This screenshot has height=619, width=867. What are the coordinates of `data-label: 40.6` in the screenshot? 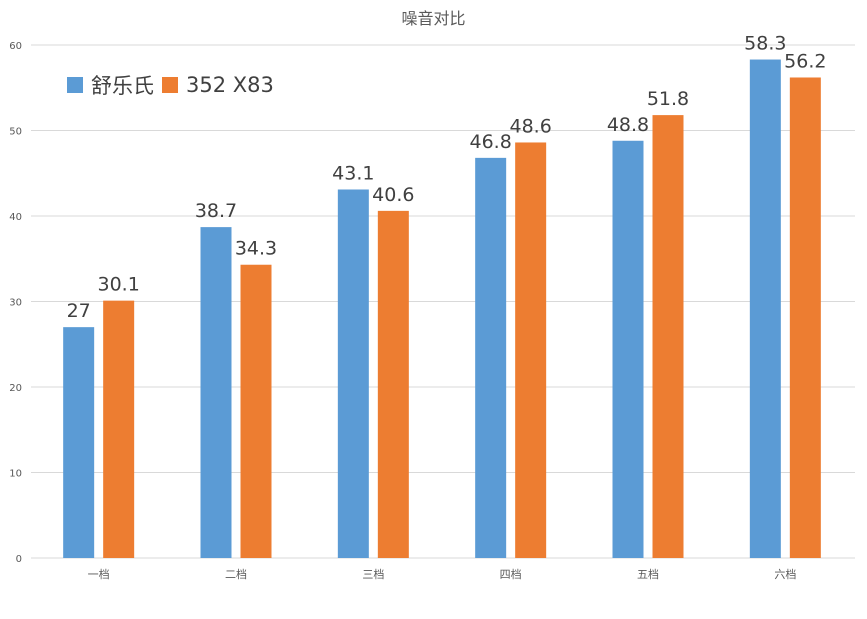 It's located at (393, 195).